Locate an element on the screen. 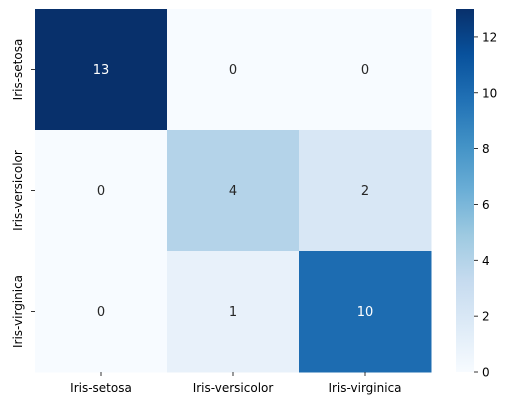 The image size is (511, 417). cell-value-label: 1 is located at coordinates (233, 312).